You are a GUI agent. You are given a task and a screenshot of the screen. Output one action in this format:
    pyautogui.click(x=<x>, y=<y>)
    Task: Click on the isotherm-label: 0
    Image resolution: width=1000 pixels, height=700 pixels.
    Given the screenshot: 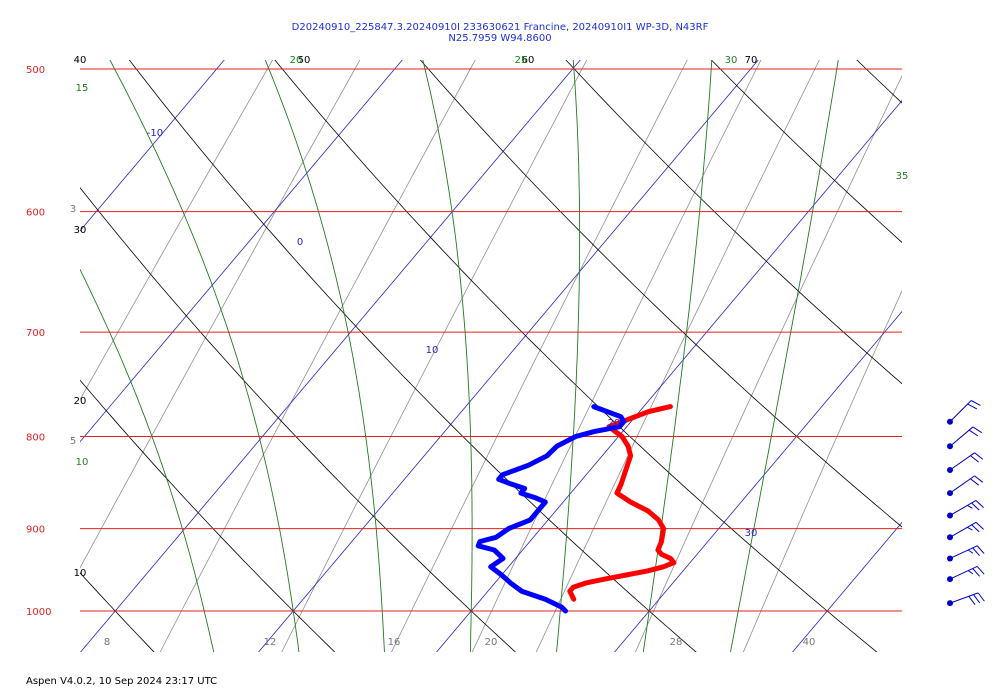 What is the action you would take?
    pyautogui.click(x=300, y=242)
    